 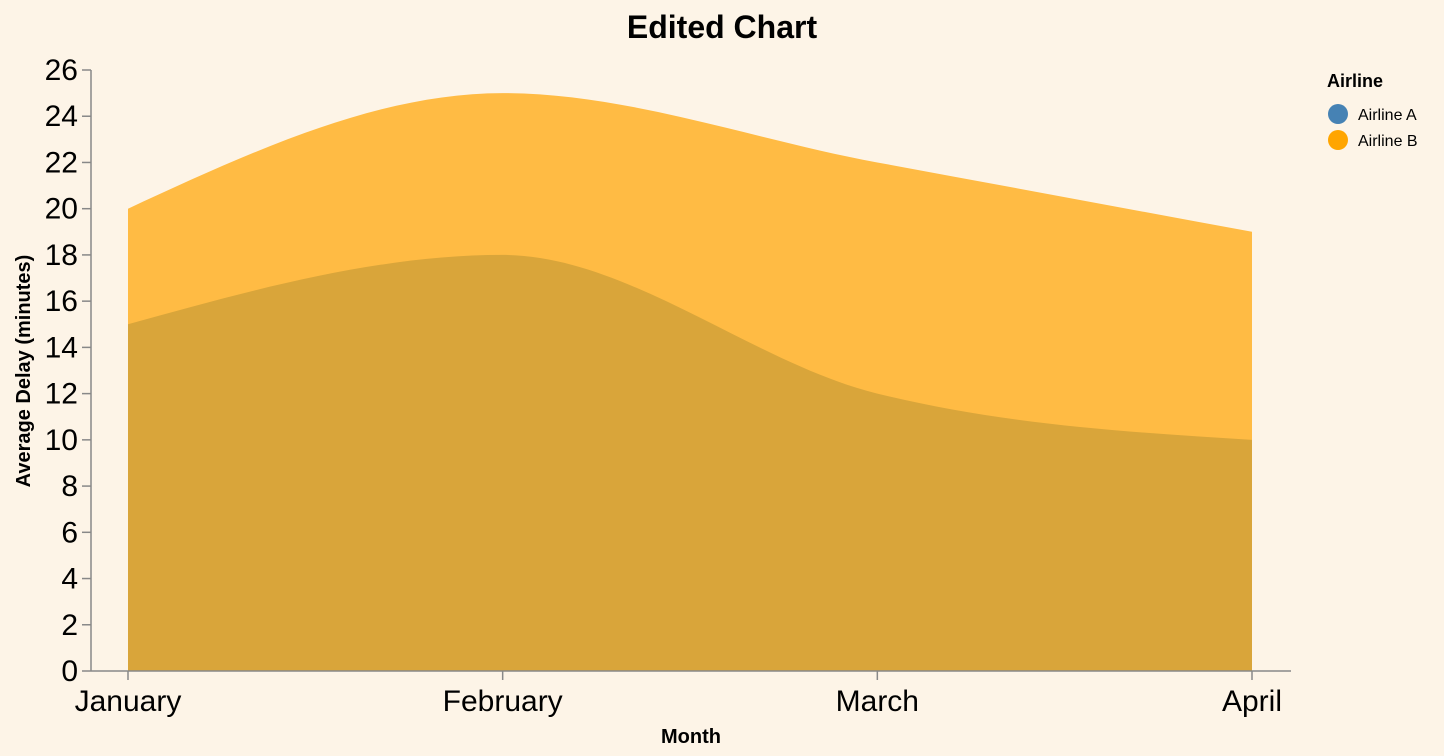 I want to click on y-tick-label: 2, so click(x=69, y=625).